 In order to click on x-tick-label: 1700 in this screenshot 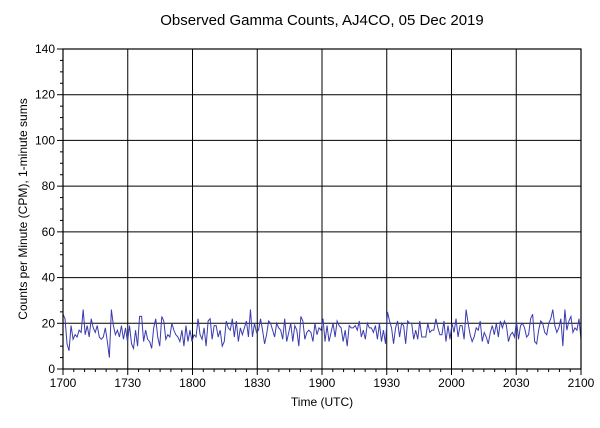, I will do `click(63, 383)`.